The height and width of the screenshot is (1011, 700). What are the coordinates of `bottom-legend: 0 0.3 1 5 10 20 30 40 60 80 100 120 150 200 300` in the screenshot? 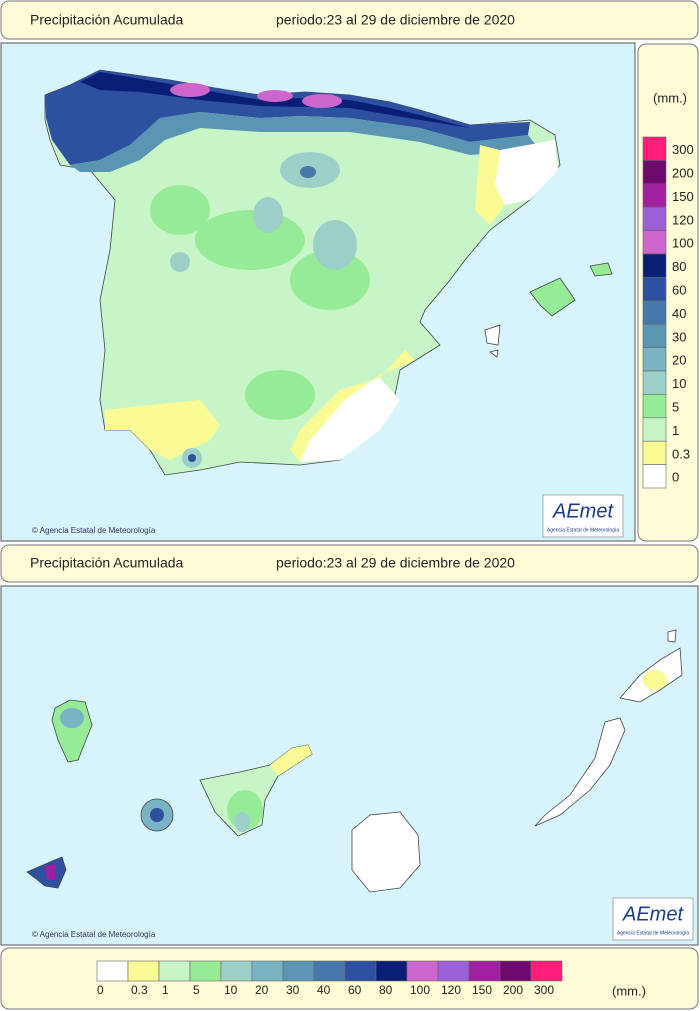 It's located at (329, 978).